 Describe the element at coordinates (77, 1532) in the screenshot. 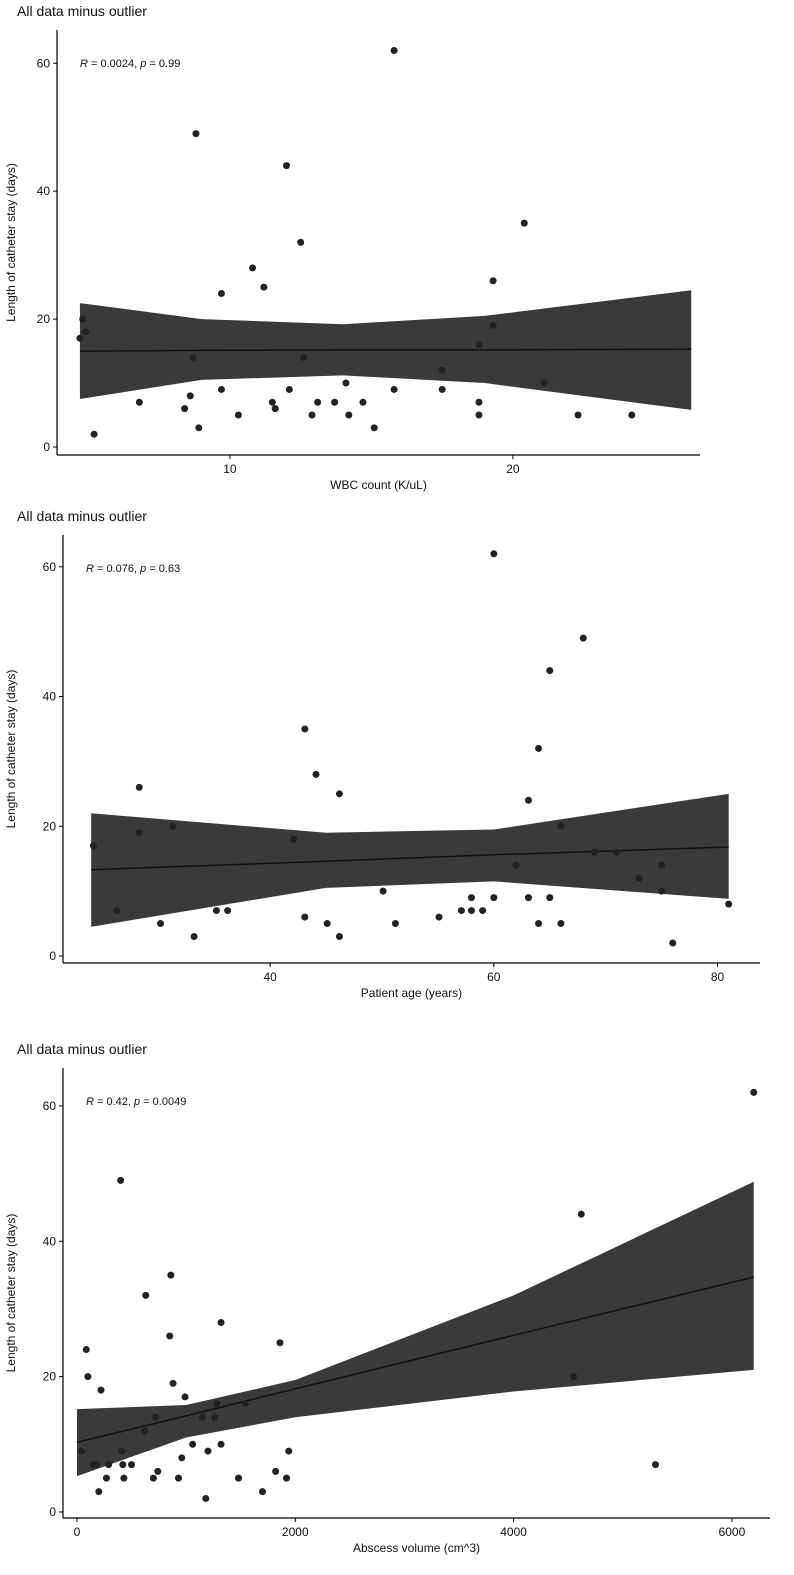

I see `x-tick-label: 0` at that location.